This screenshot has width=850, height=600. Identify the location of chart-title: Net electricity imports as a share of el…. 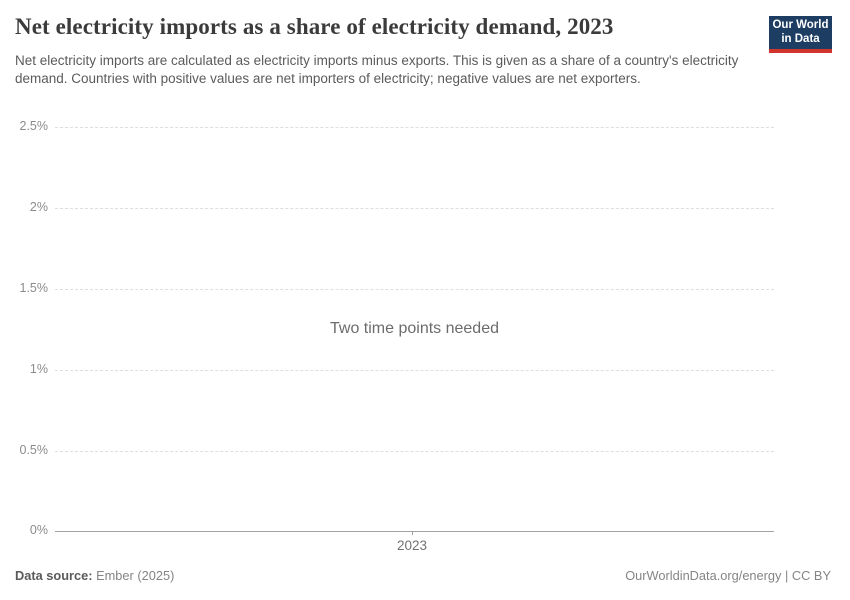
(314, 26).